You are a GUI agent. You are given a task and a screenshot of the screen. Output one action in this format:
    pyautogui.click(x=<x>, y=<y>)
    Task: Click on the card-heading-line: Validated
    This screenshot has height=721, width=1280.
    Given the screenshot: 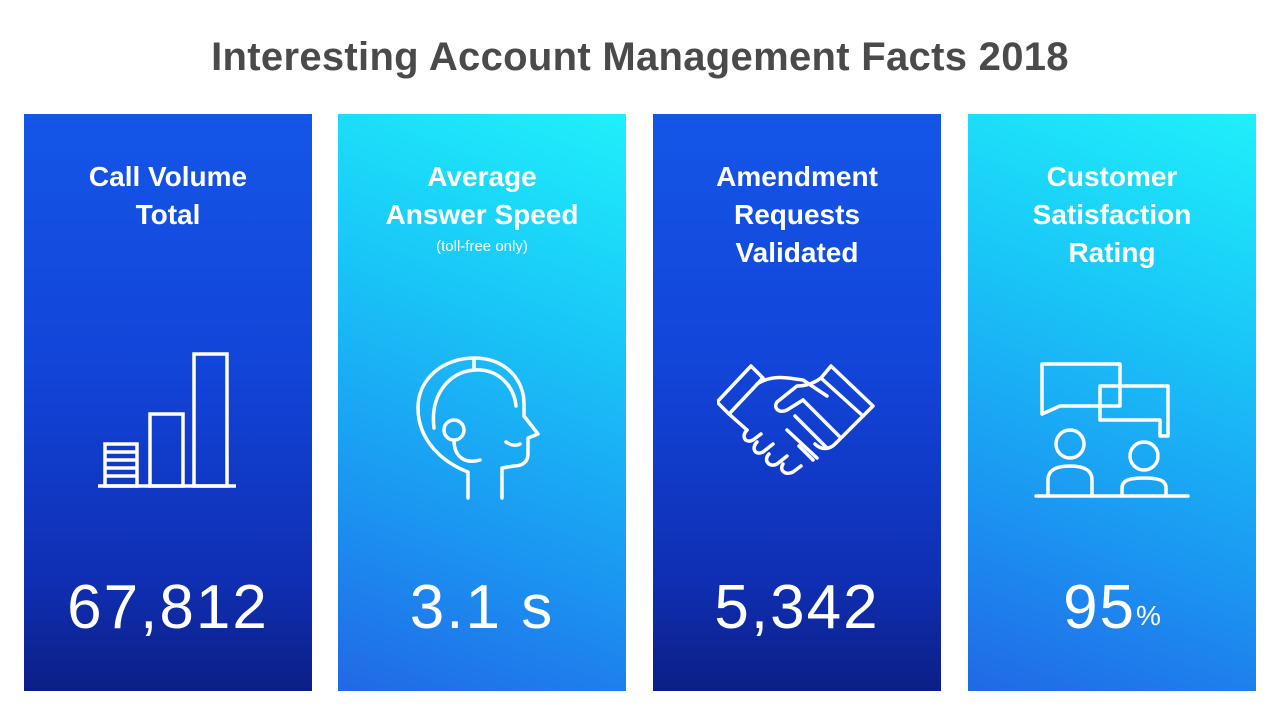 What is the action you would take?
    pyautogui.click(x=797, y=252)
    